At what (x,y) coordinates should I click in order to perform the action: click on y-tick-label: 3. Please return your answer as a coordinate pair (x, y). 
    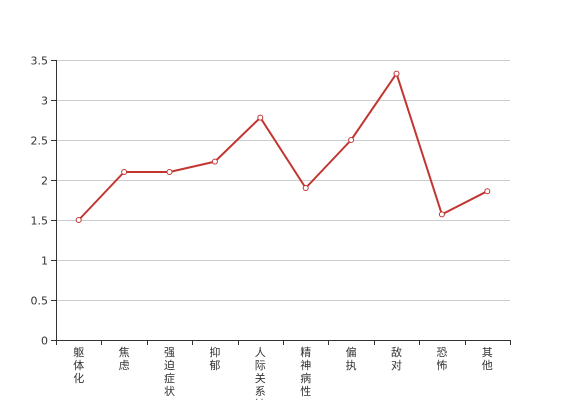
    Looking at the image, I should click on (44, 101).